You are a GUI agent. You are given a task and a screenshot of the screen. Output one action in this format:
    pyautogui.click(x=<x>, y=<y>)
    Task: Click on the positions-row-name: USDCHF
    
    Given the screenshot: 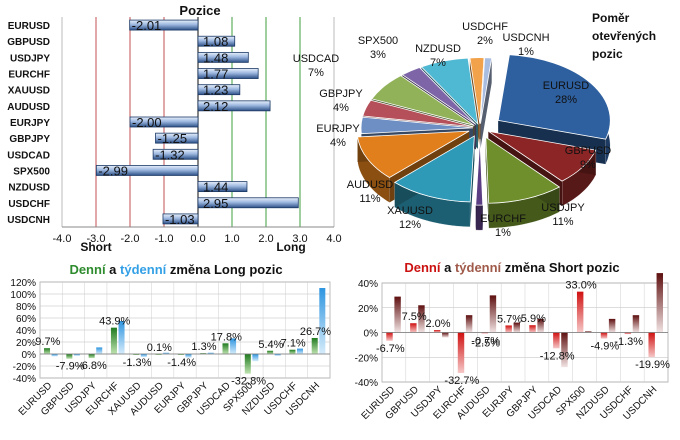 What is the action you would take?
    pyautogui.click(x=29, y=204)
    